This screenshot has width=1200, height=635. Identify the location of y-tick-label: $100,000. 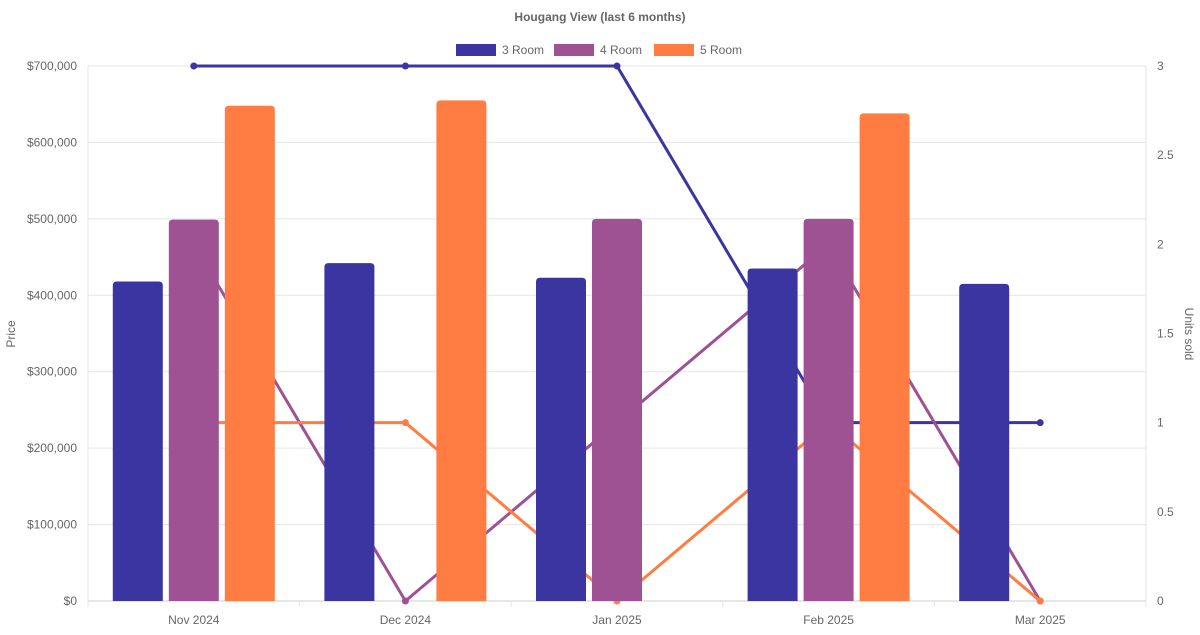
(52, 525).